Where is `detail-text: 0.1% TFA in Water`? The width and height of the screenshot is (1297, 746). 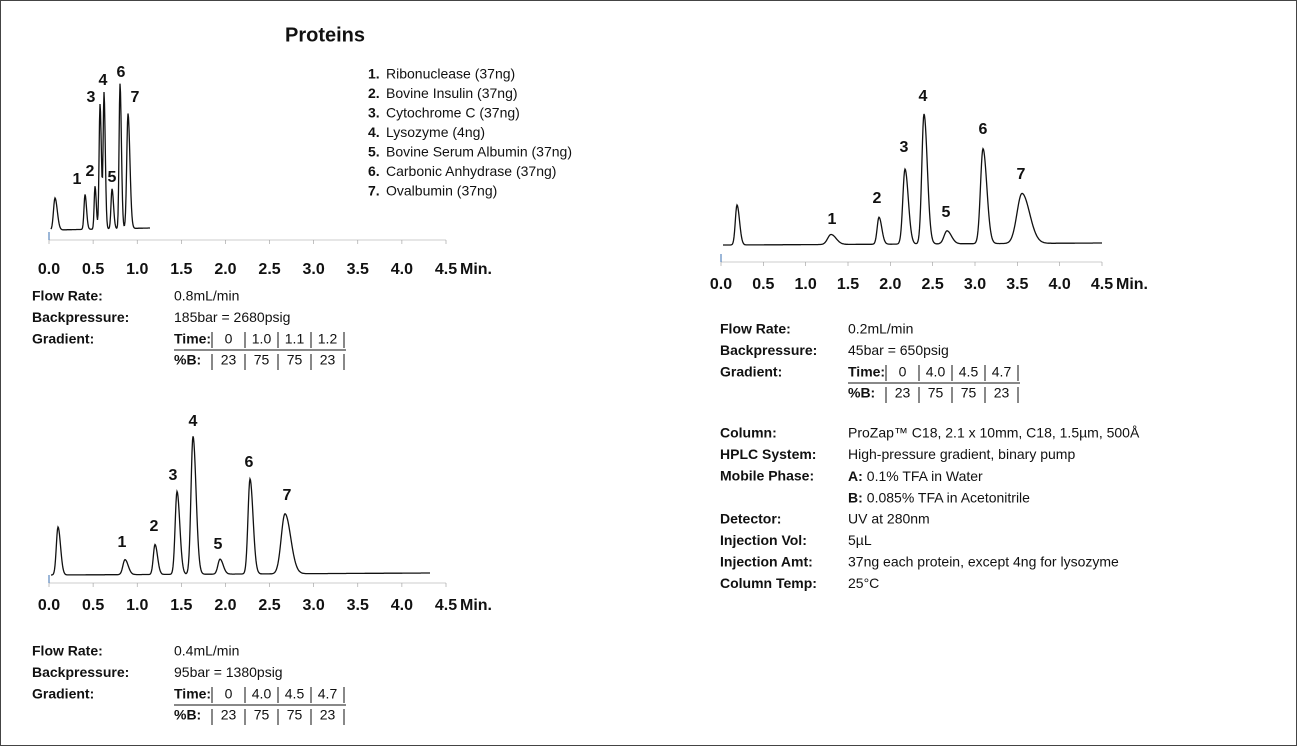
detail-text: 0.1% TFA in Water is located at coordinates (925, 476).